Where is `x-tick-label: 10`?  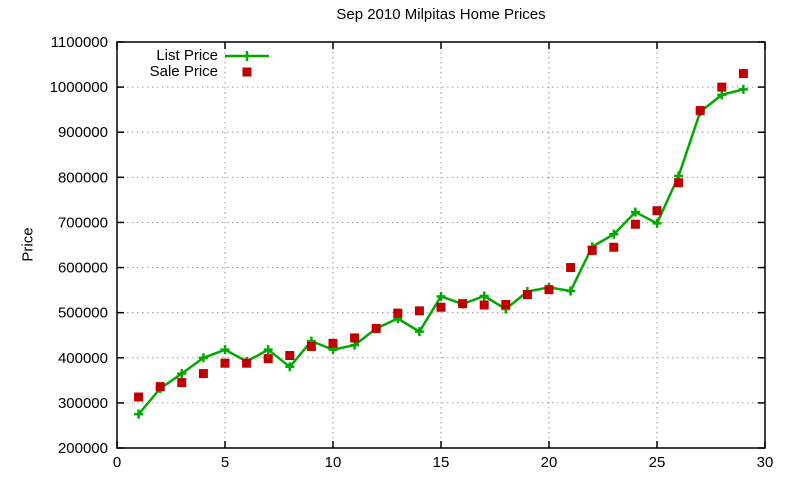 x-tick-label: 10 is located at coordinates (333, 462).